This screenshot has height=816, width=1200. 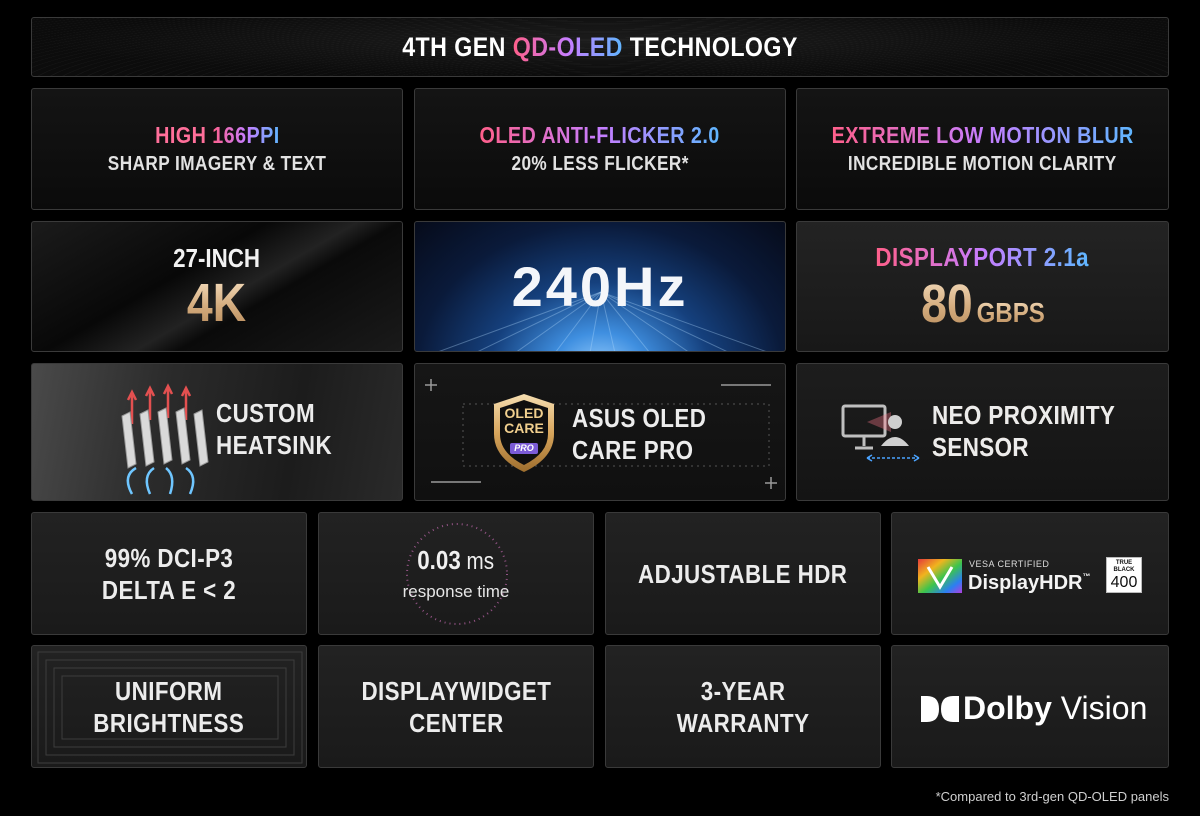 I want to click on ppi-feature-tile: HIGH 166PPI SHARP IMAGERY & TEXT, so click(x=217, y=149).